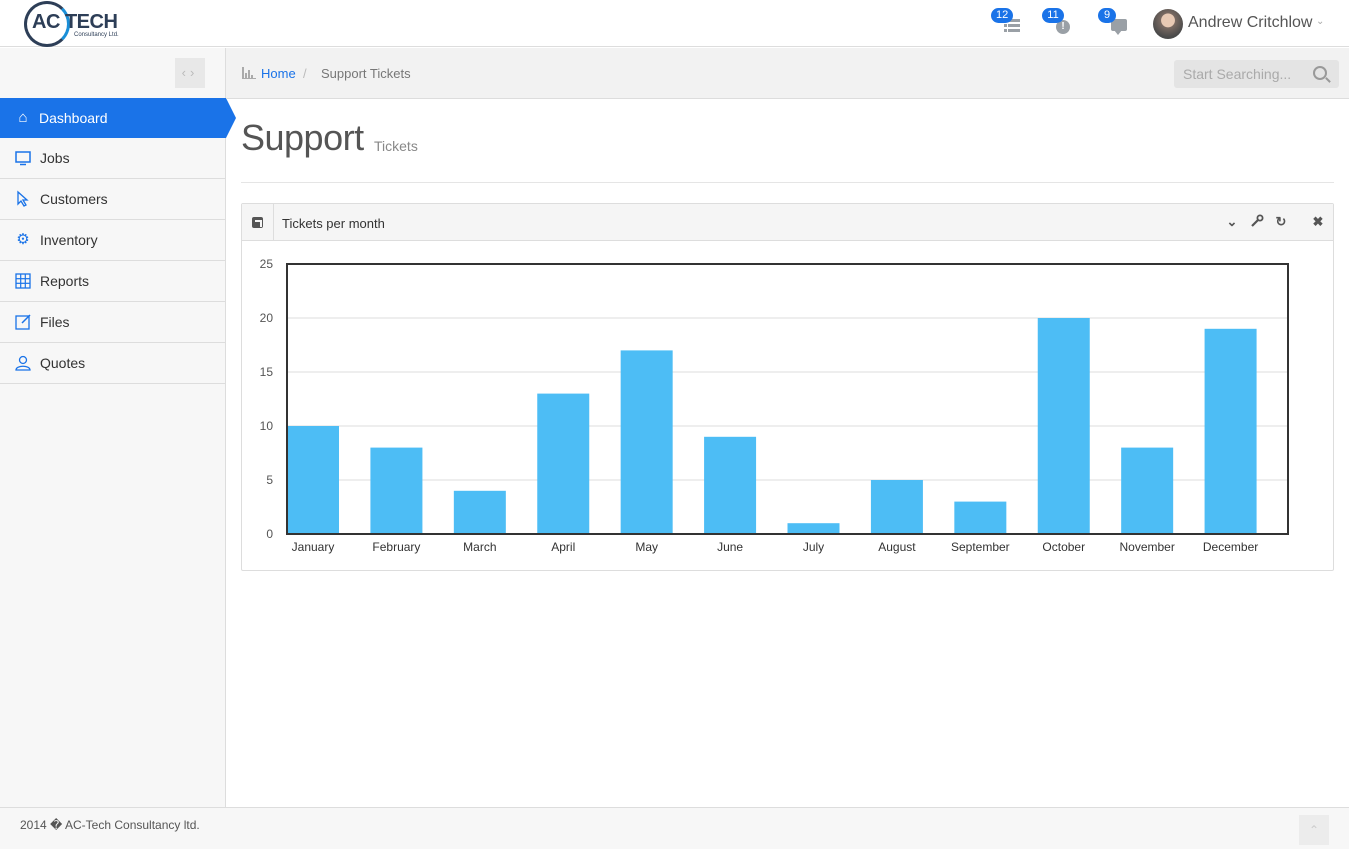 The height and width of the screenshot is (849, 1349). Describe the element at coordinates (1107, 15) in the screenshot. I see `messages-badge: 9` at that location.